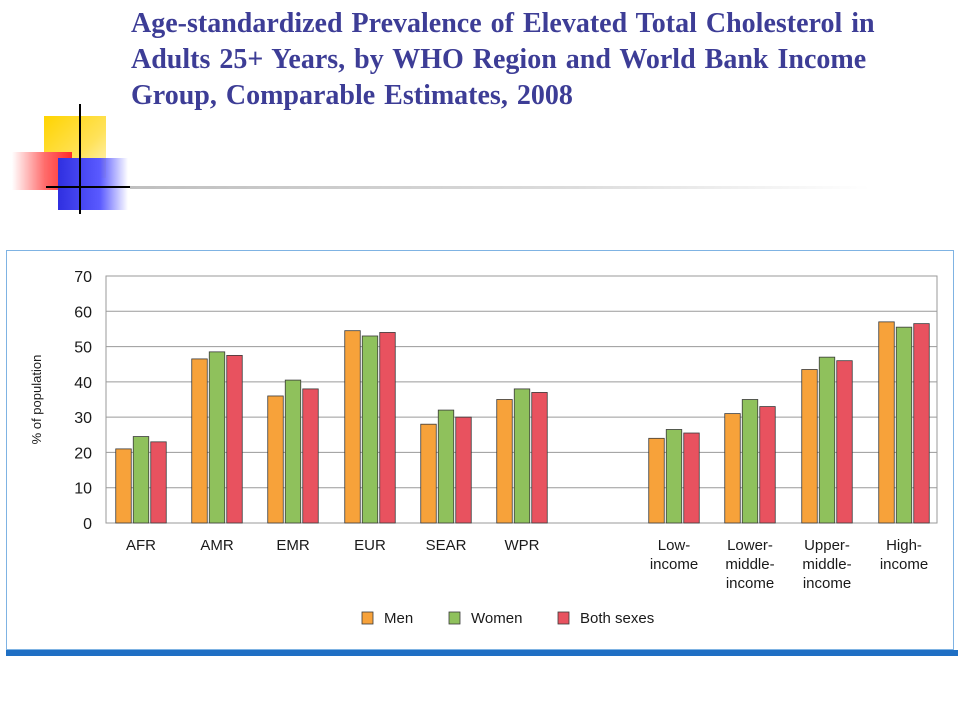  I want to click on y-tick-label: 20, so click(83, 453).